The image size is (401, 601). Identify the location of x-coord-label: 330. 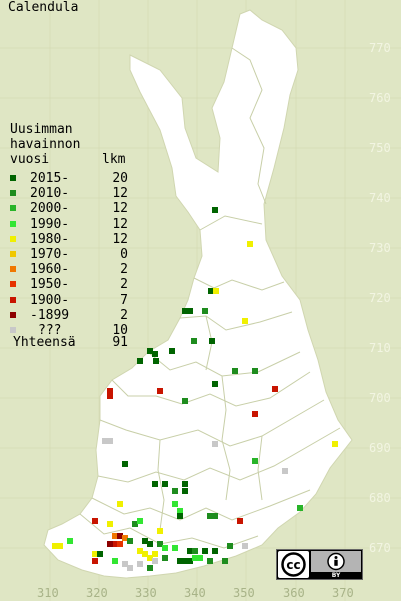
(146, 593).